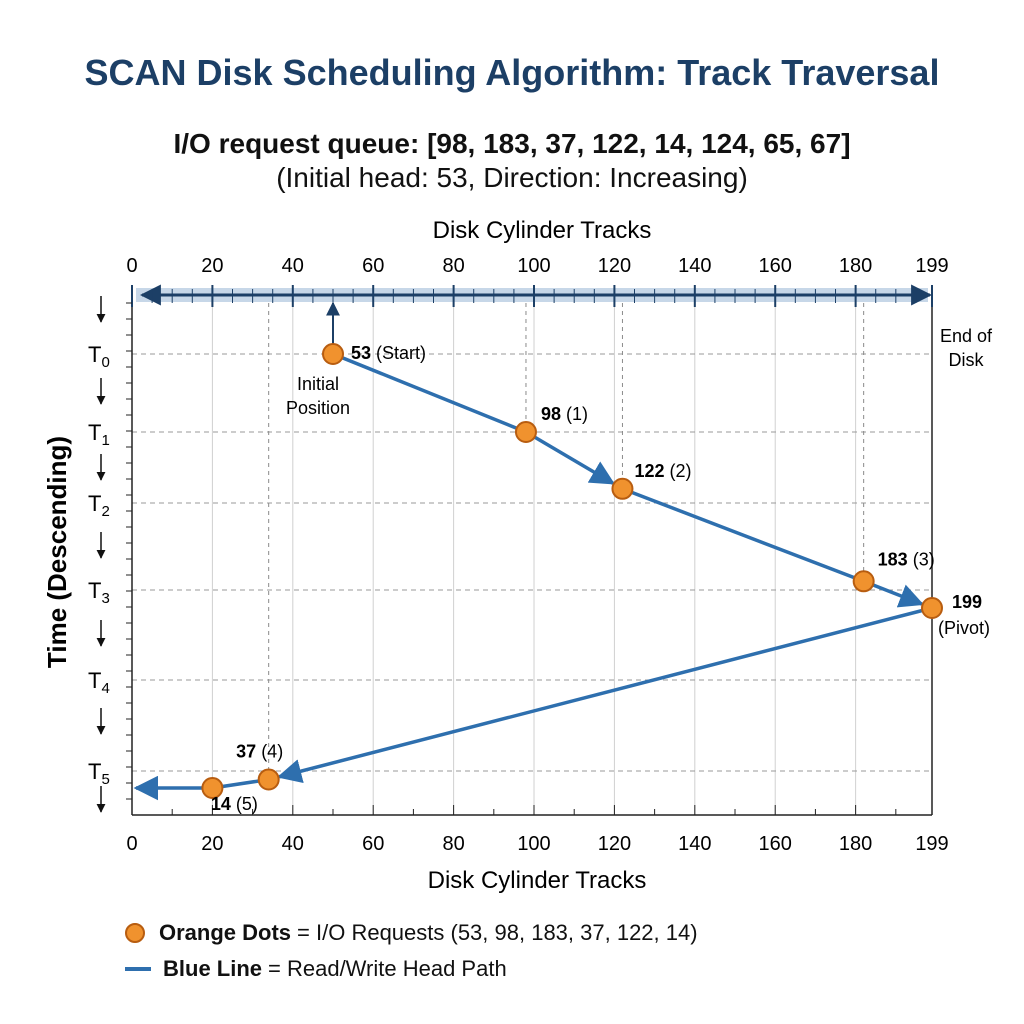 Image resolution: width=1024 pixels, height=1024 pixels. I want to click on x-axis-title-bottom: Disk Cylinder Tracks, so click(537, 880).